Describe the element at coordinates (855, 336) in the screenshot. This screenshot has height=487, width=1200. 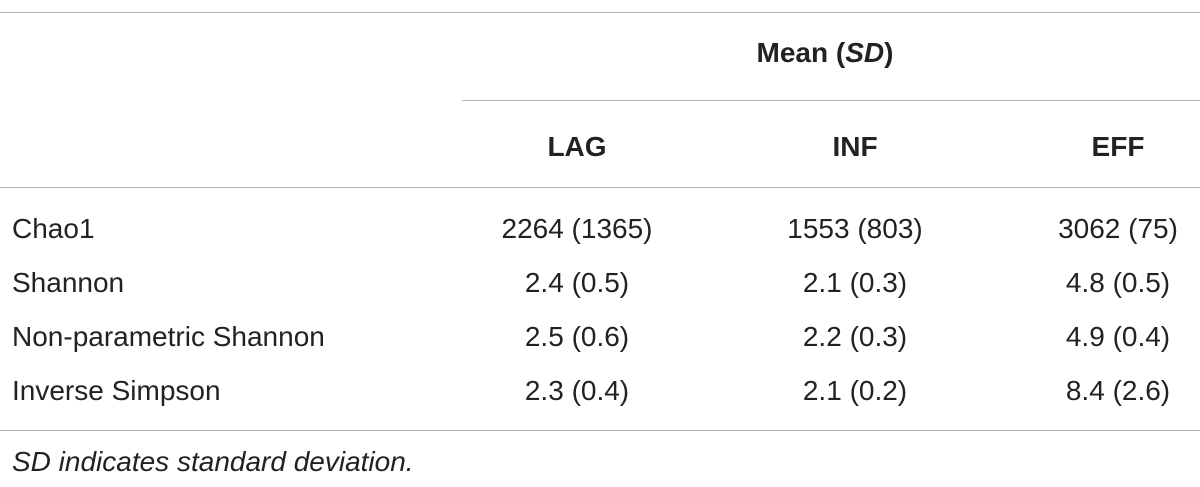
I see `cell: 2.2 (0.3)` at that location.